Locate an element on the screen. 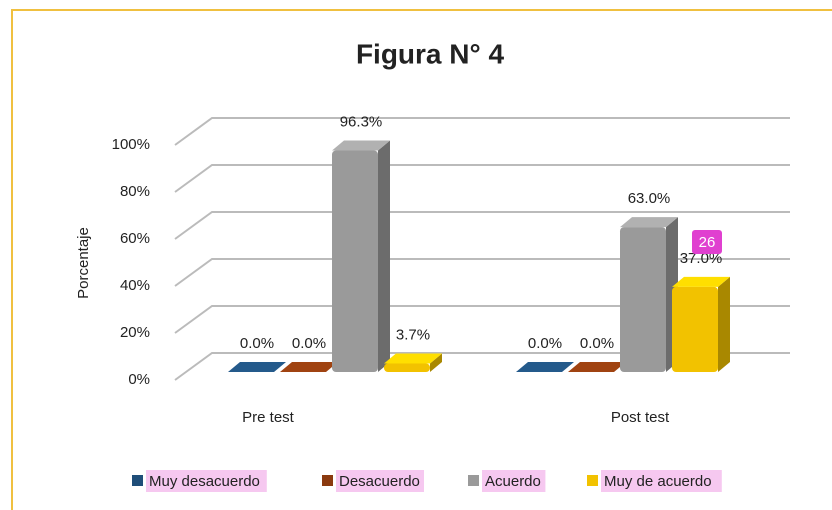 Image resolution: width=832 pixels, height=510 pixels. annotation: 26 is located at coordinates (707, 242).